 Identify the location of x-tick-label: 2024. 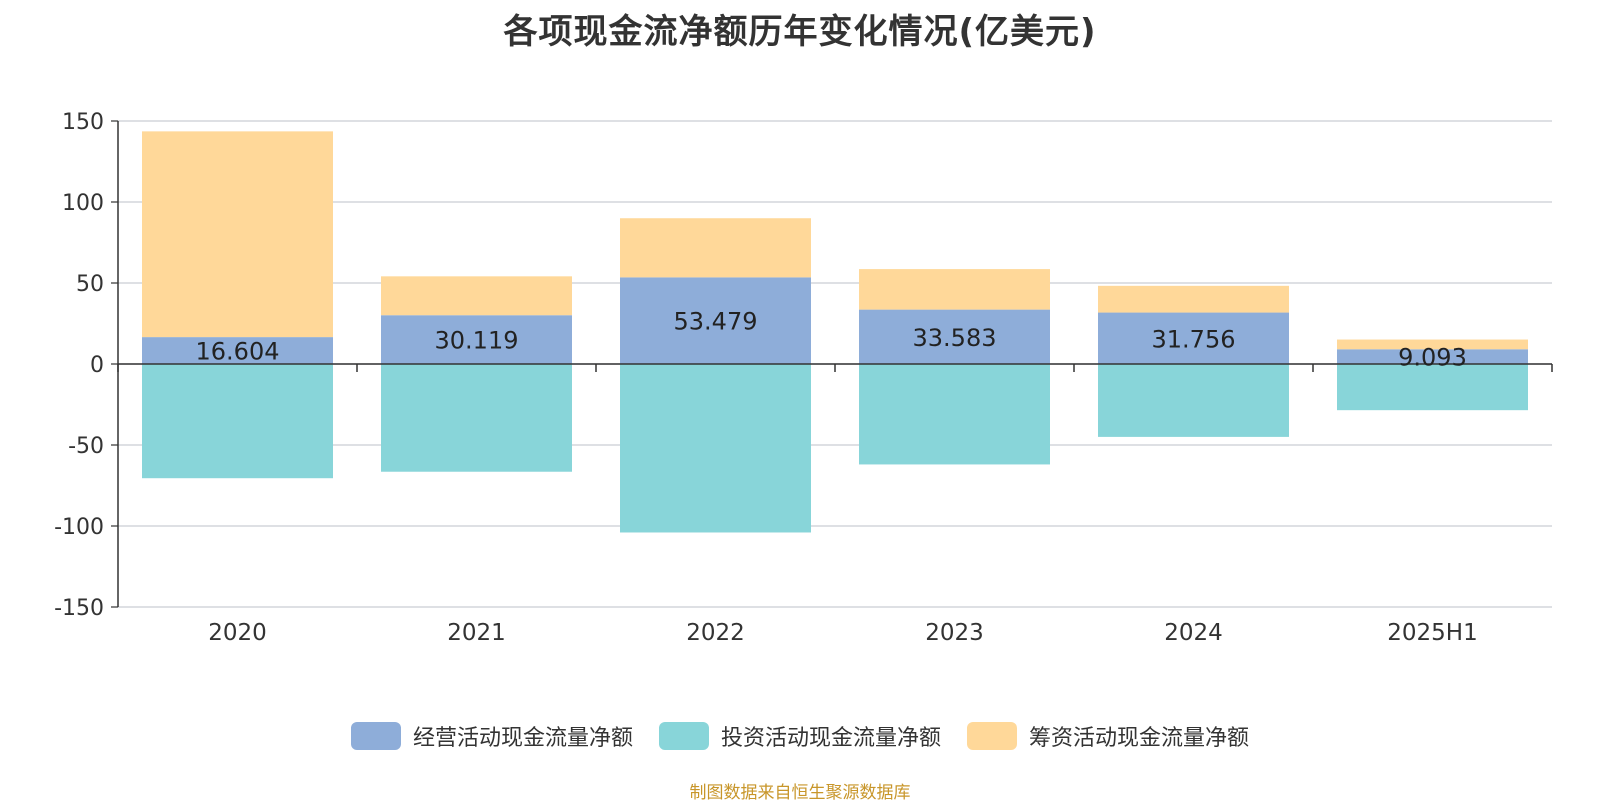
(1193, 633).